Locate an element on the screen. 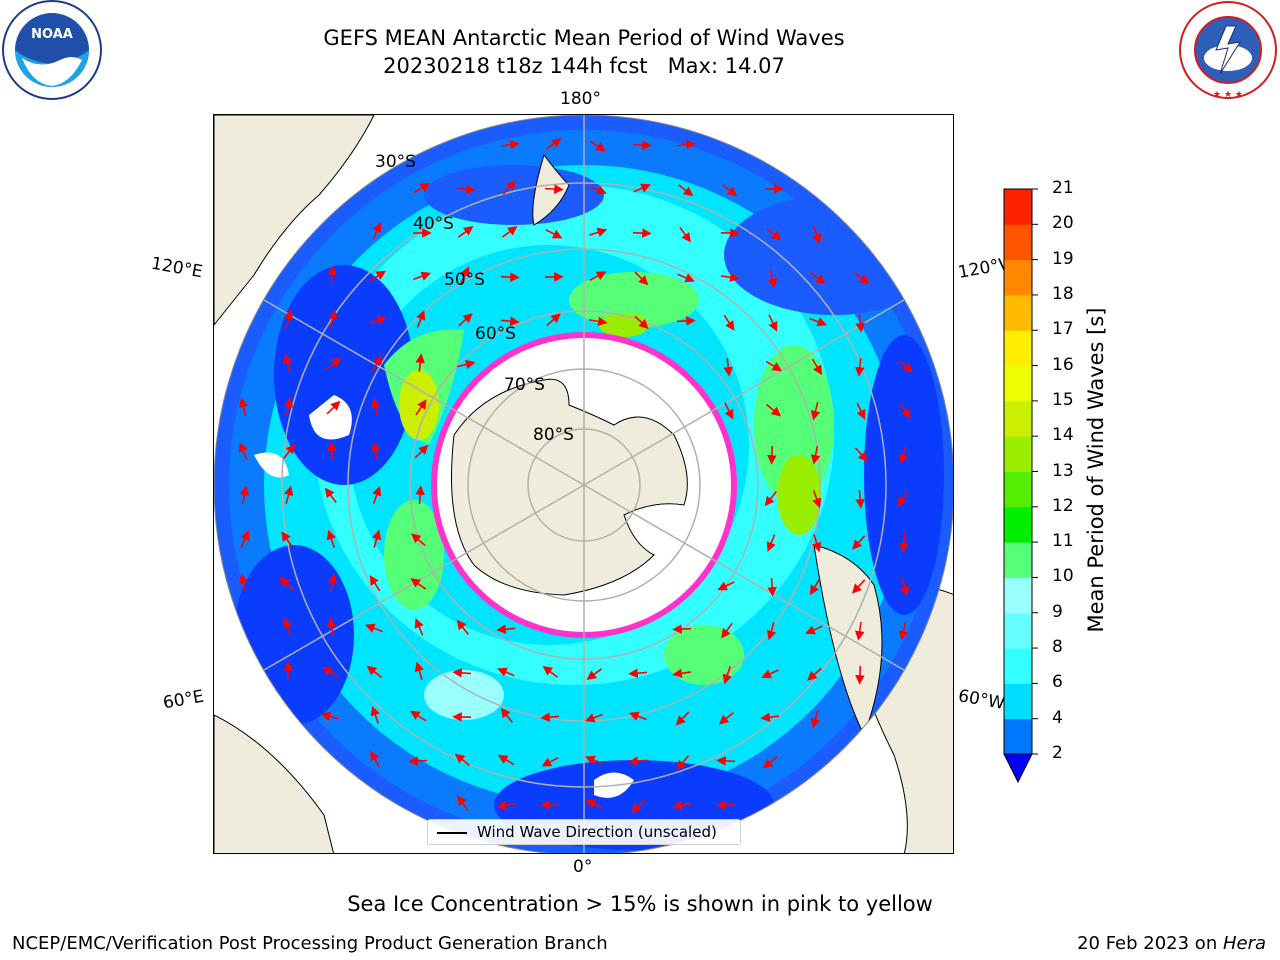 Image resolution: width=1280 pixels, height=960 pixels. lon-label-120e: 120°E is located at coordinates (177, 268).